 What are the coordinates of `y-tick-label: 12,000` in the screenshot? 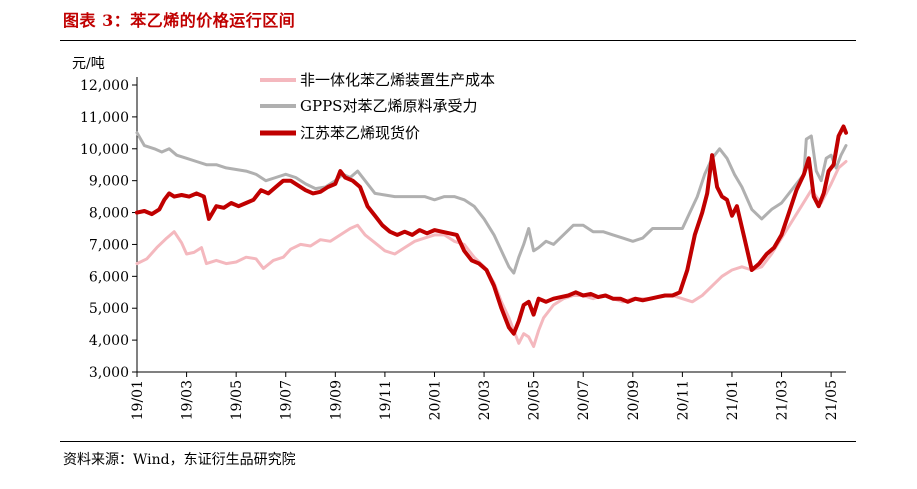 It's located at (104, 86).